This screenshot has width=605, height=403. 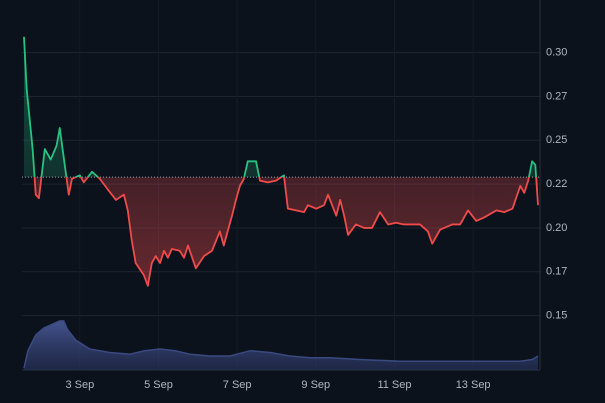 What do you see at coordinates (237, 385) in the screenshot?
I see `x-tick-label: 7 Sep` at bounding box center [237, 385].